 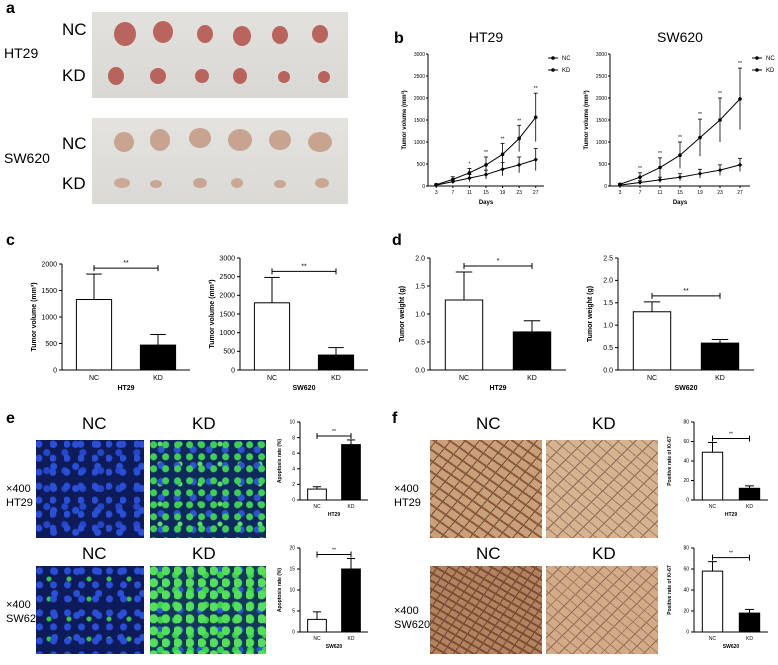 What do you see at coordinates (602, 489) in the screenshot?
I see `ihc-image-ht29-kd` at bounding box center [602, 489].